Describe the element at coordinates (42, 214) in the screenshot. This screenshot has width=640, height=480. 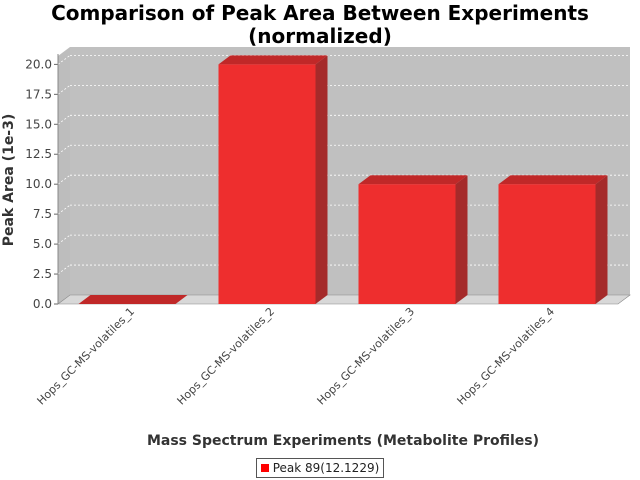
I see `y-tick-label: 7.5` at that location.